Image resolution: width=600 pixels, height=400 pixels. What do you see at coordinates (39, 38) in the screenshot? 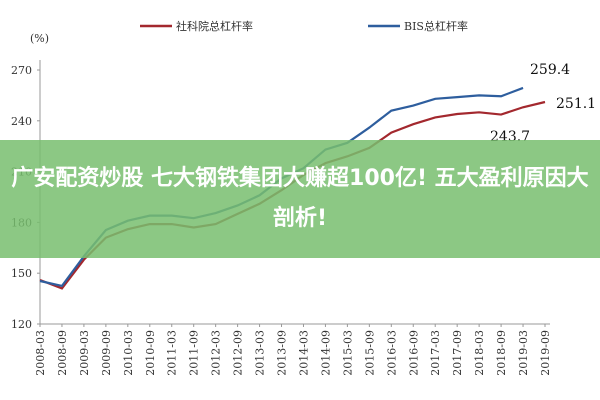
I see `unit-label: (%)` at bounding box center [39, 38].